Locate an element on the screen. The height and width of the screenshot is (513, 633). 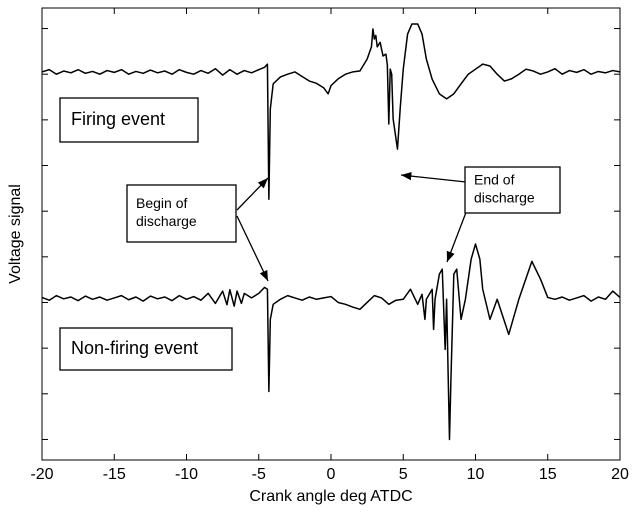
annotation: Non-firing event is located at coordinates (146, 349).